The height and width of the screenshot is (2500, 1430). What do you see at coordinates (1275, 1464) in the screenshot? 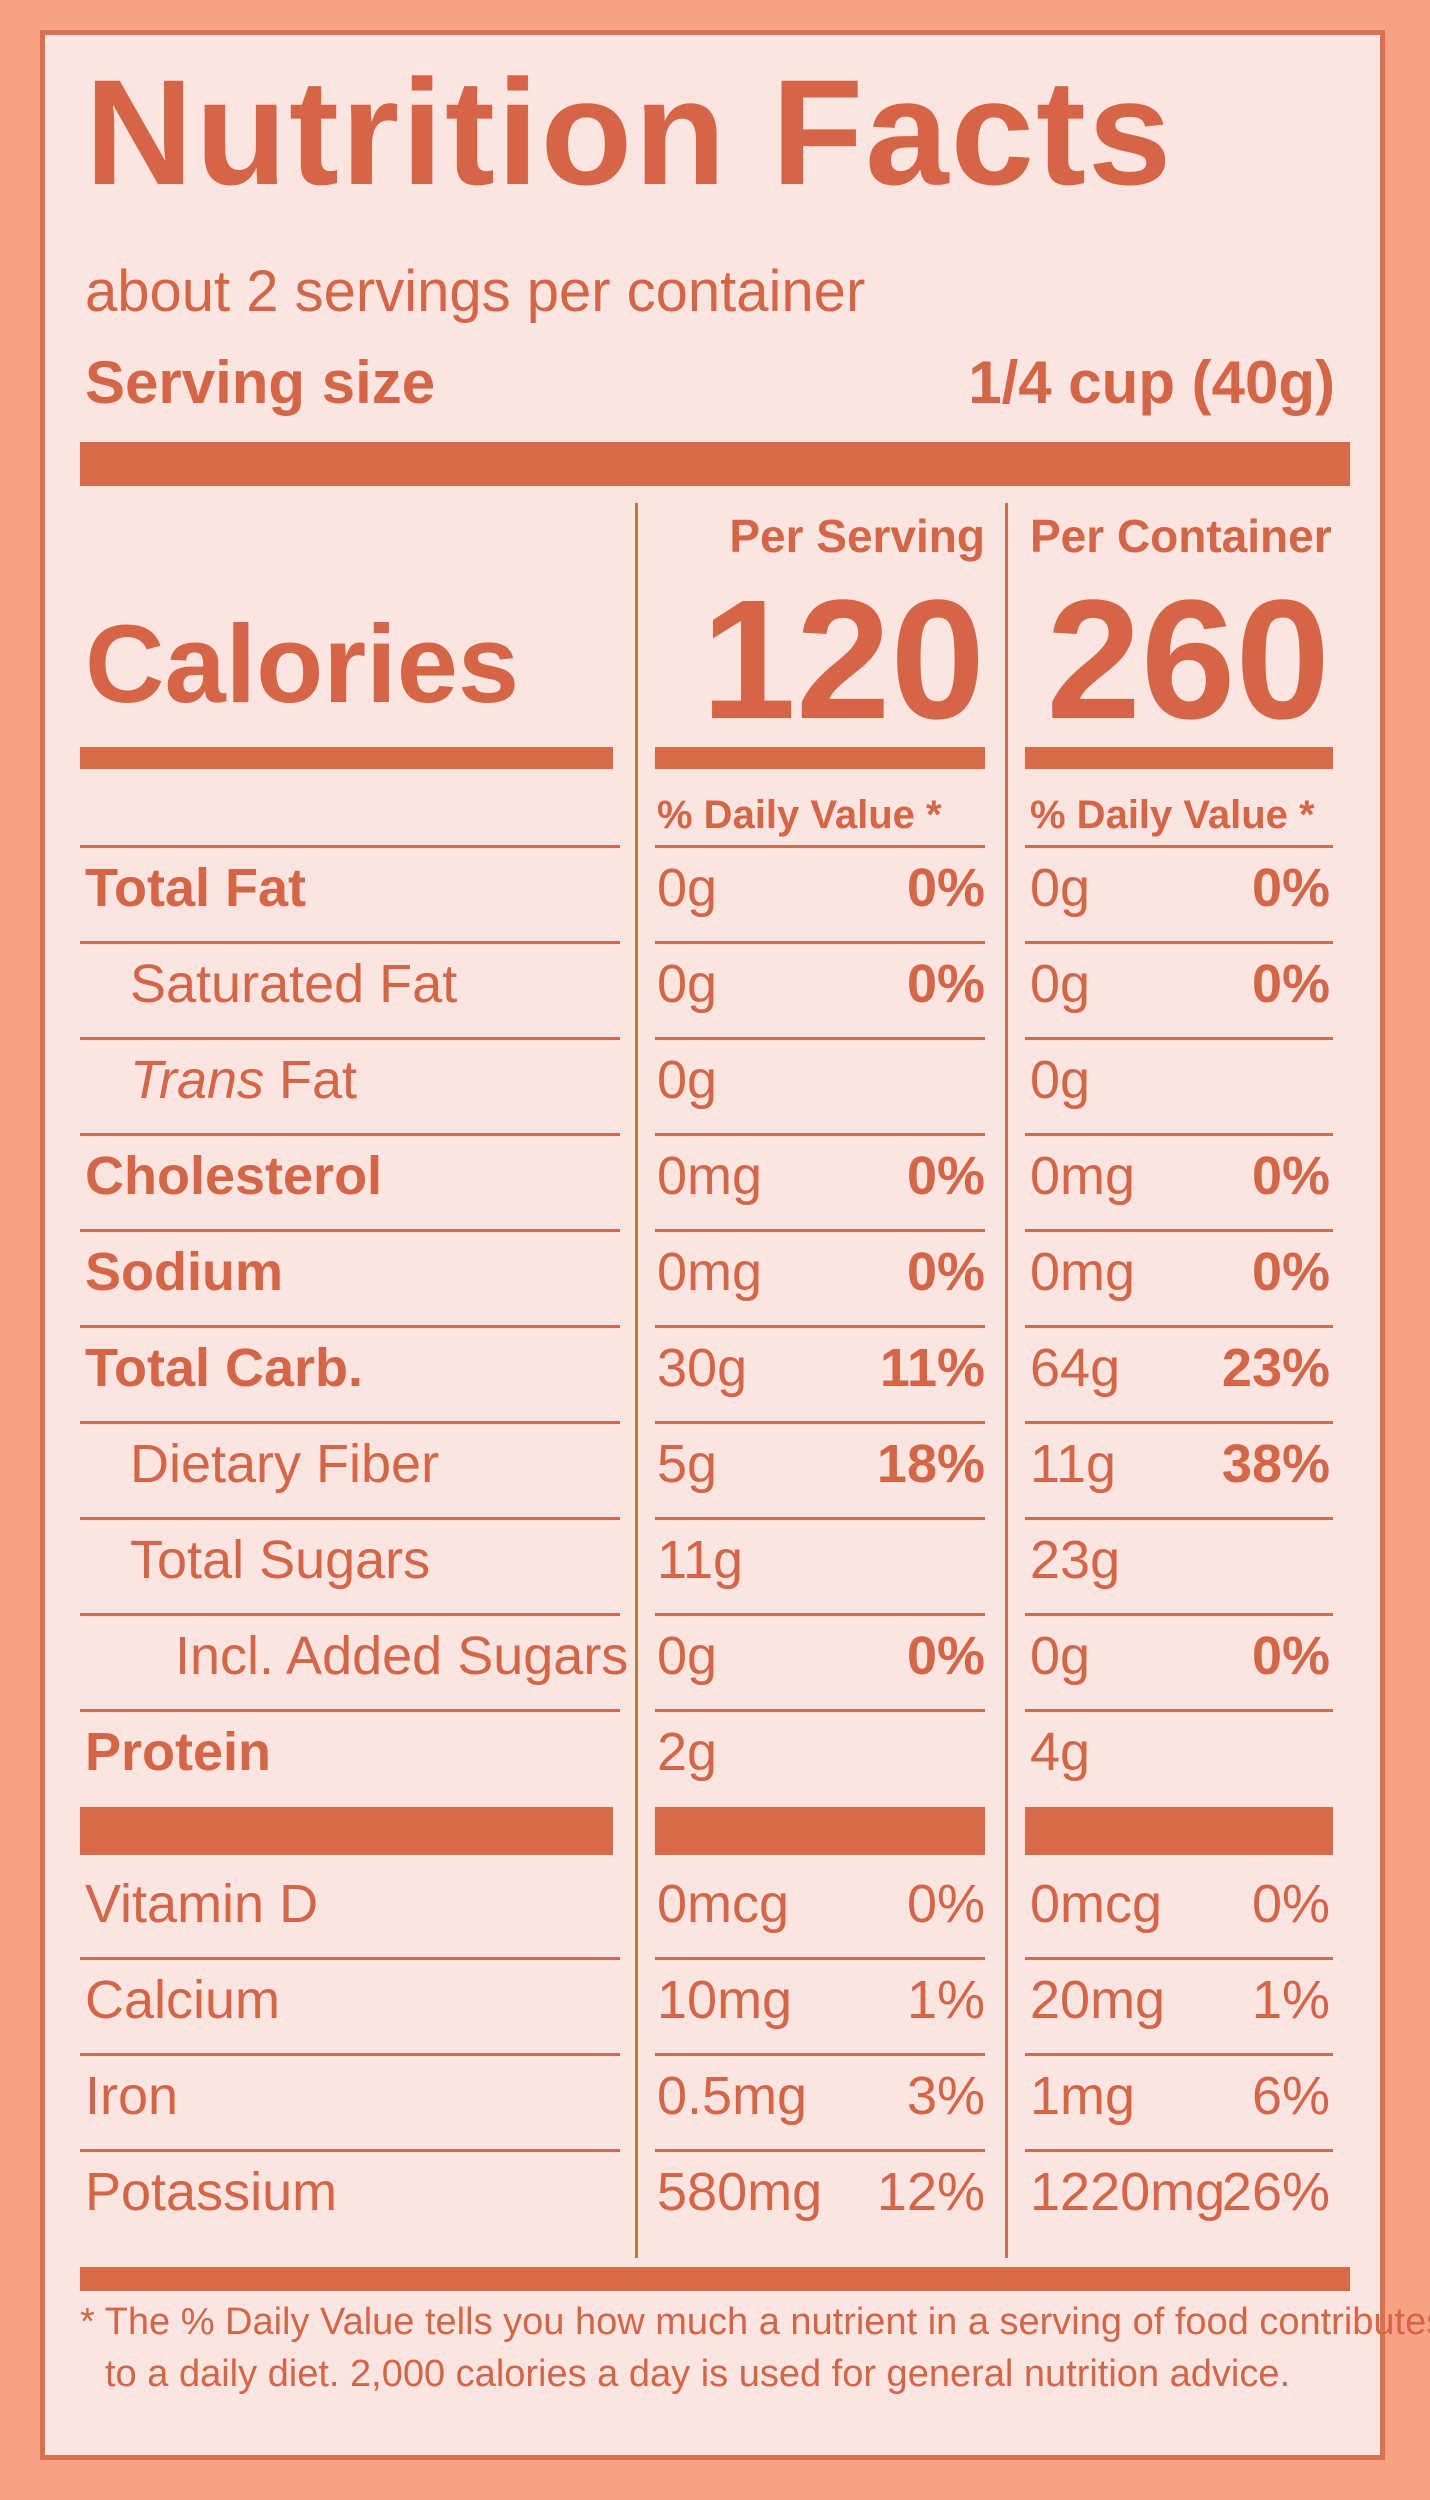
I see `container-percent: 38%` at bounding box center [1275, 1464].